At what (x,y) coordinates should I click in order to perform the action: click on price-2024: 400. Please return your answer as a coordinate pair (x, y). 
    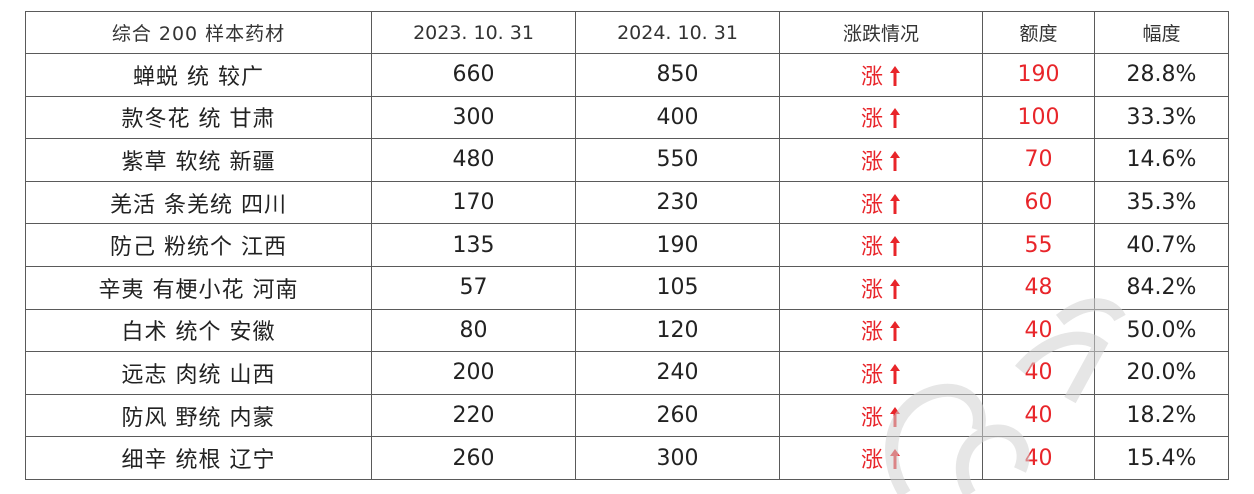
    Looking at the image, I should click on (677, 117).